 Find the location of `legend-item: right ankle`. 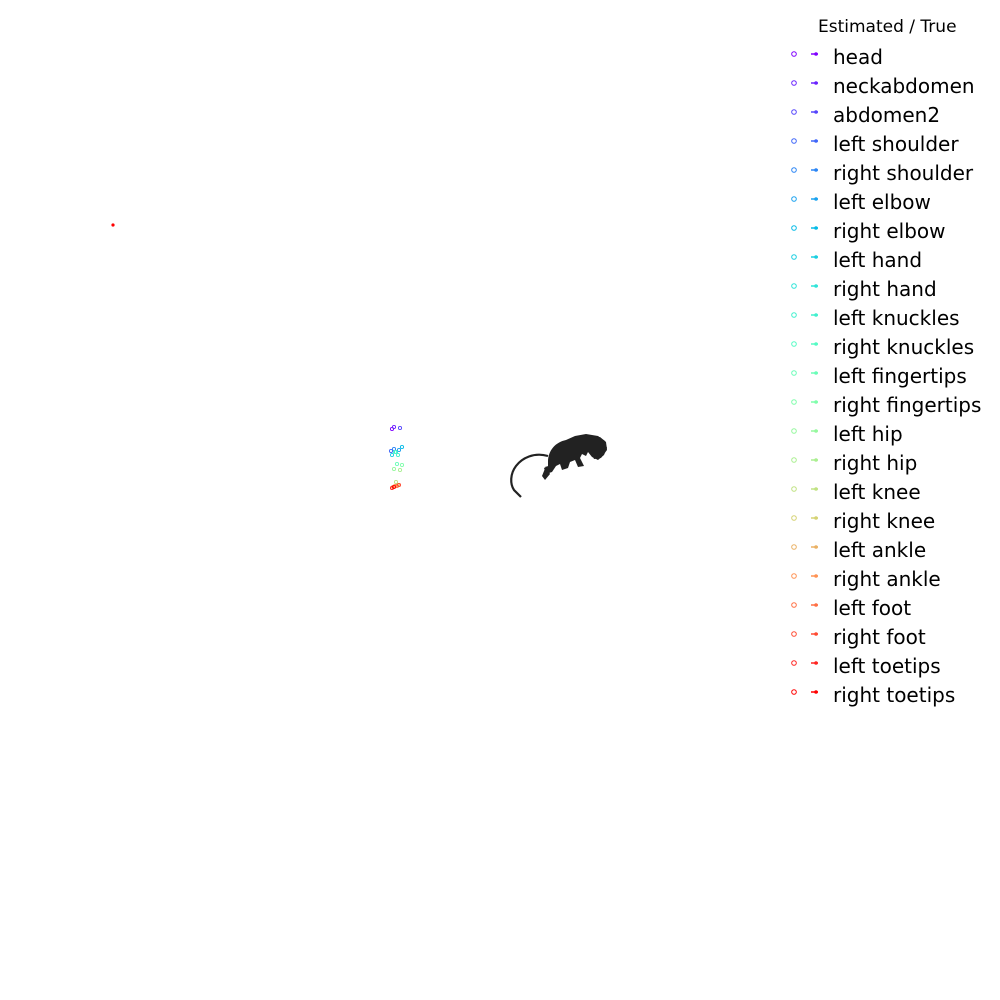

legend-item: right ankle is located at coordinates (887, 579).